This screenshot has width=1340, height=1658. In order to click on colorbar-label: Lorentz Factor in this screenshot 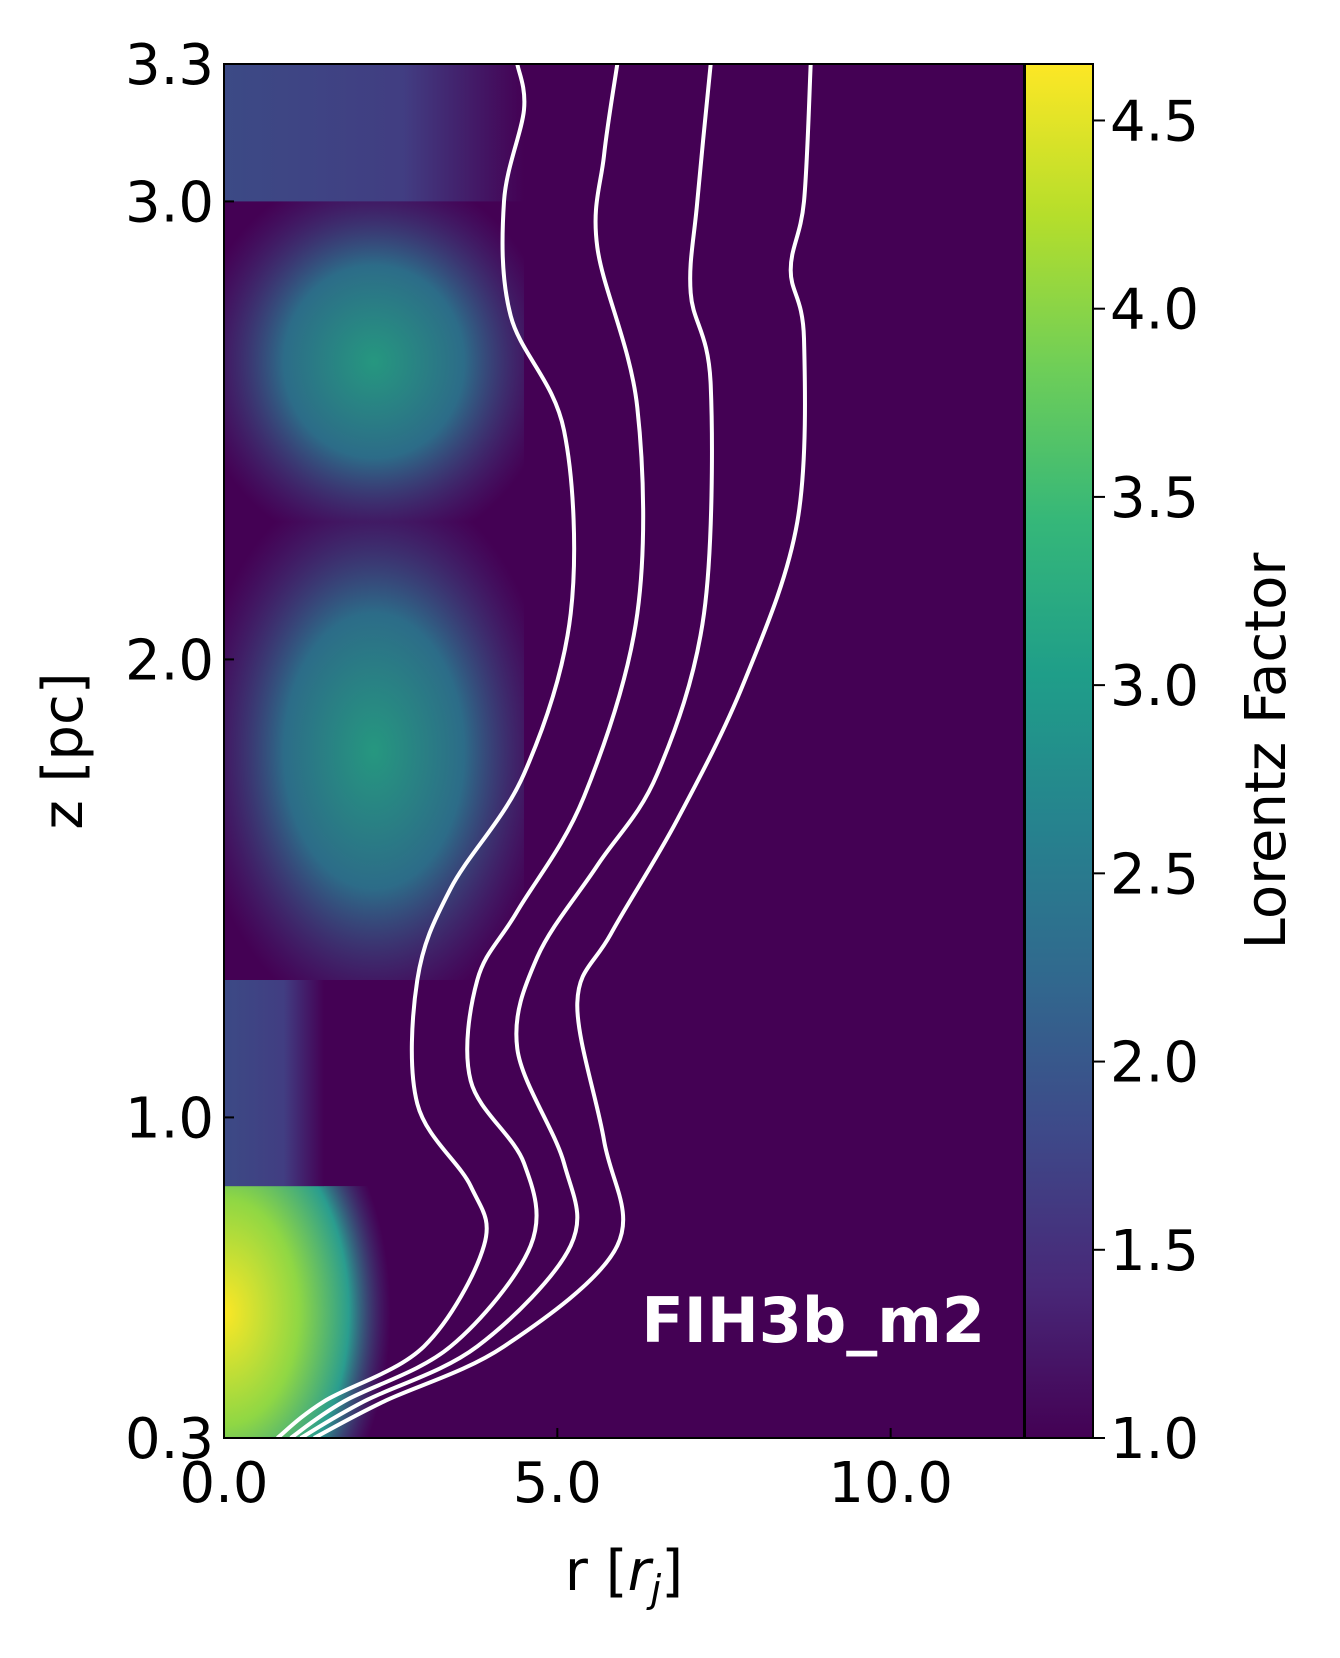, I will do `click(1266, 751)`.